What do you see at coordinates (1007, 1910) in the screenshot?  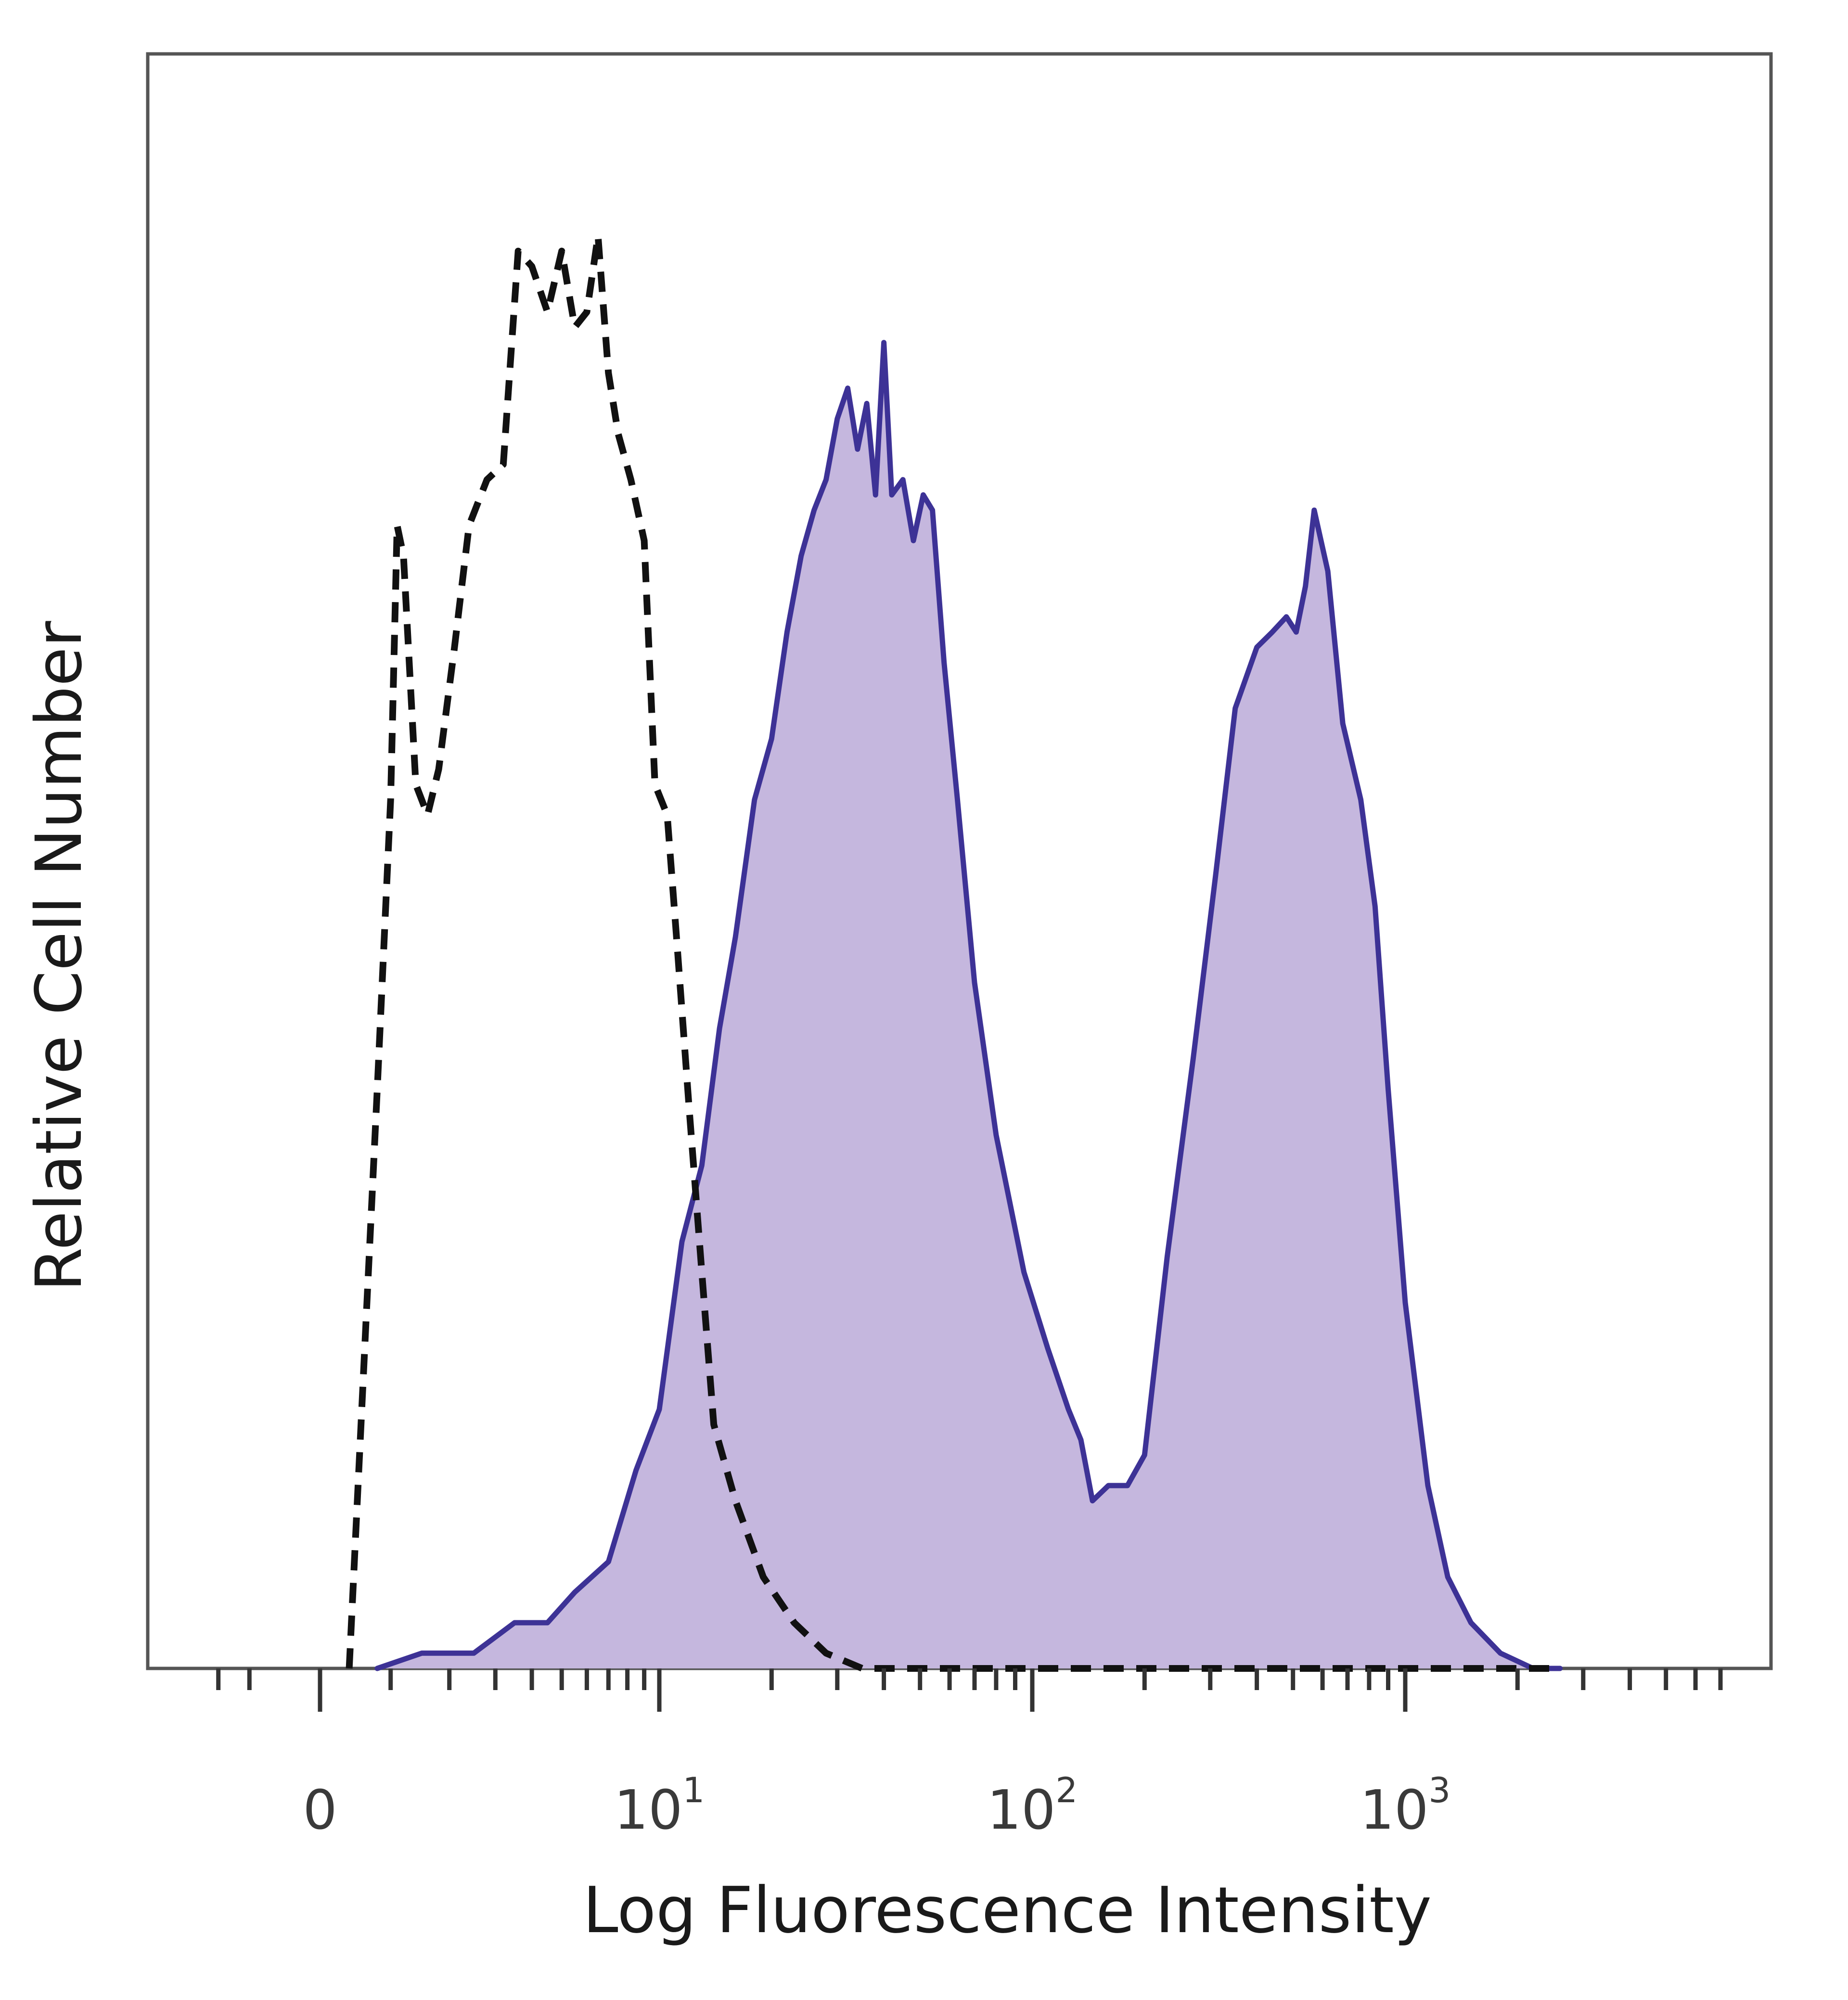 I see `x-axis-title: Log Fluorescence Intensity` at bounding box center [1007, 1910].